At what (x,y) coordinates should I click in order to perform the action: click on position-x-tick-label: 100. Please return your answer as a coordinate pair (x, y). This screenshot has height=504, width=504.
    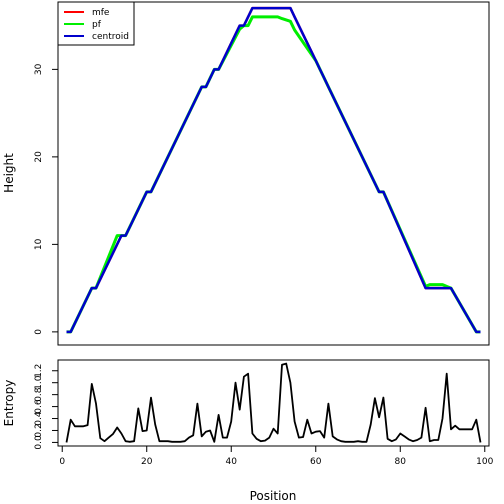
    Looking at the image, I should click on (484, 462).